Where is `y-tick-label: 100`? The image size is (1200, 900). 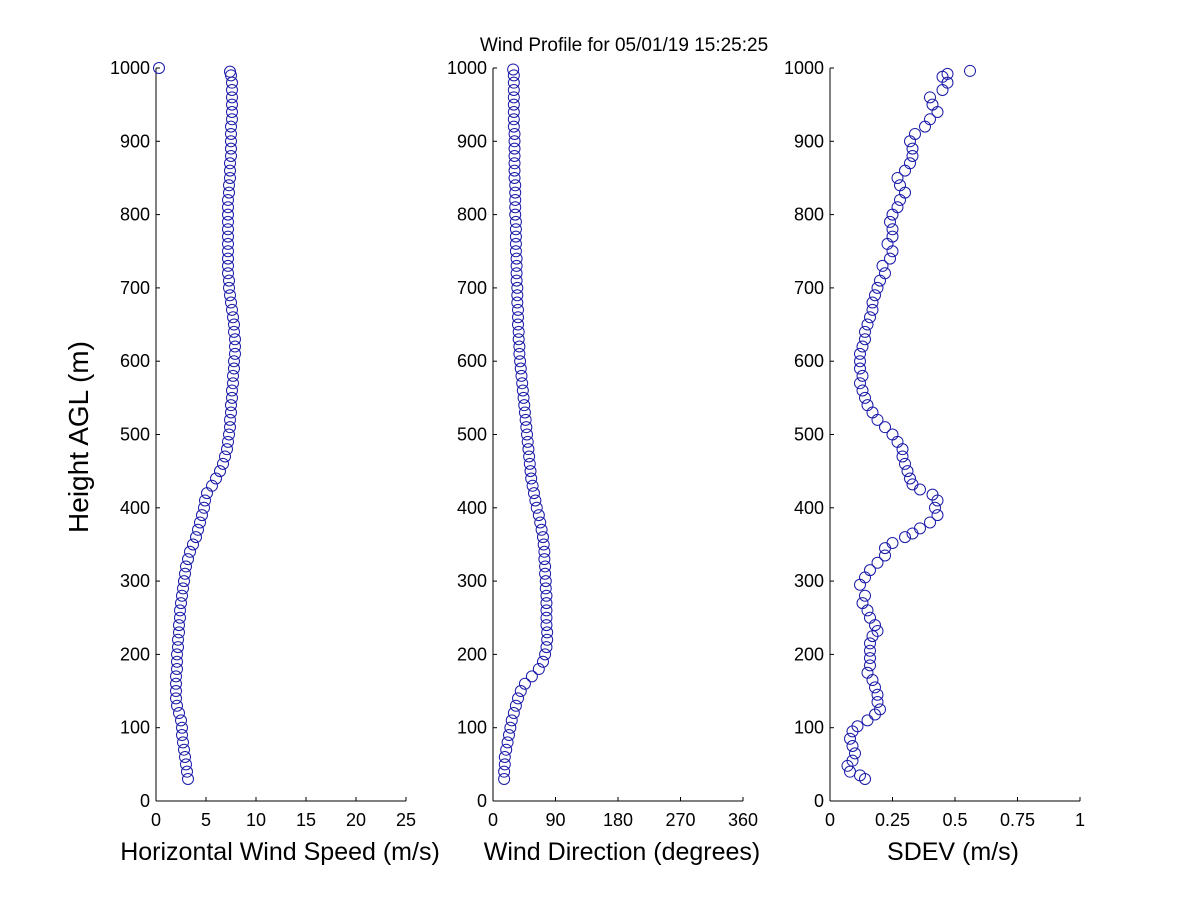 y-tick-label: 100 is located at coordinates (135, 728).